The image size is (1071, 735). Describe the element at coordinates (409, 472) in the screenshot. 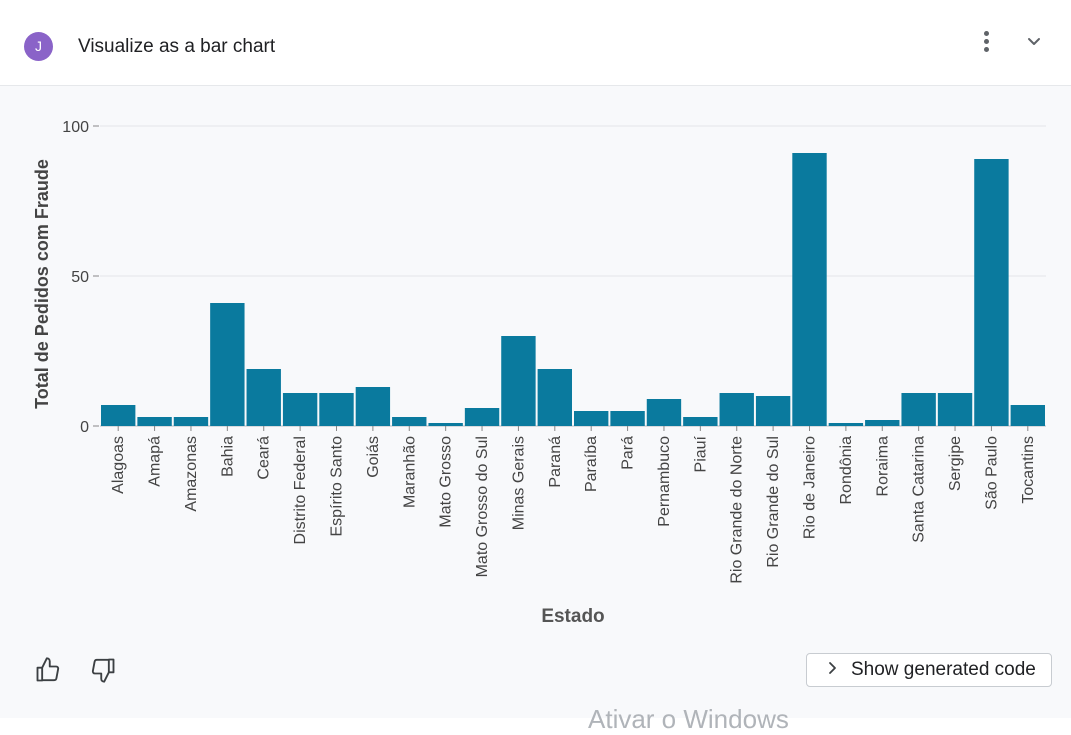

I see `x-tick-label: Maranhão` at that location.